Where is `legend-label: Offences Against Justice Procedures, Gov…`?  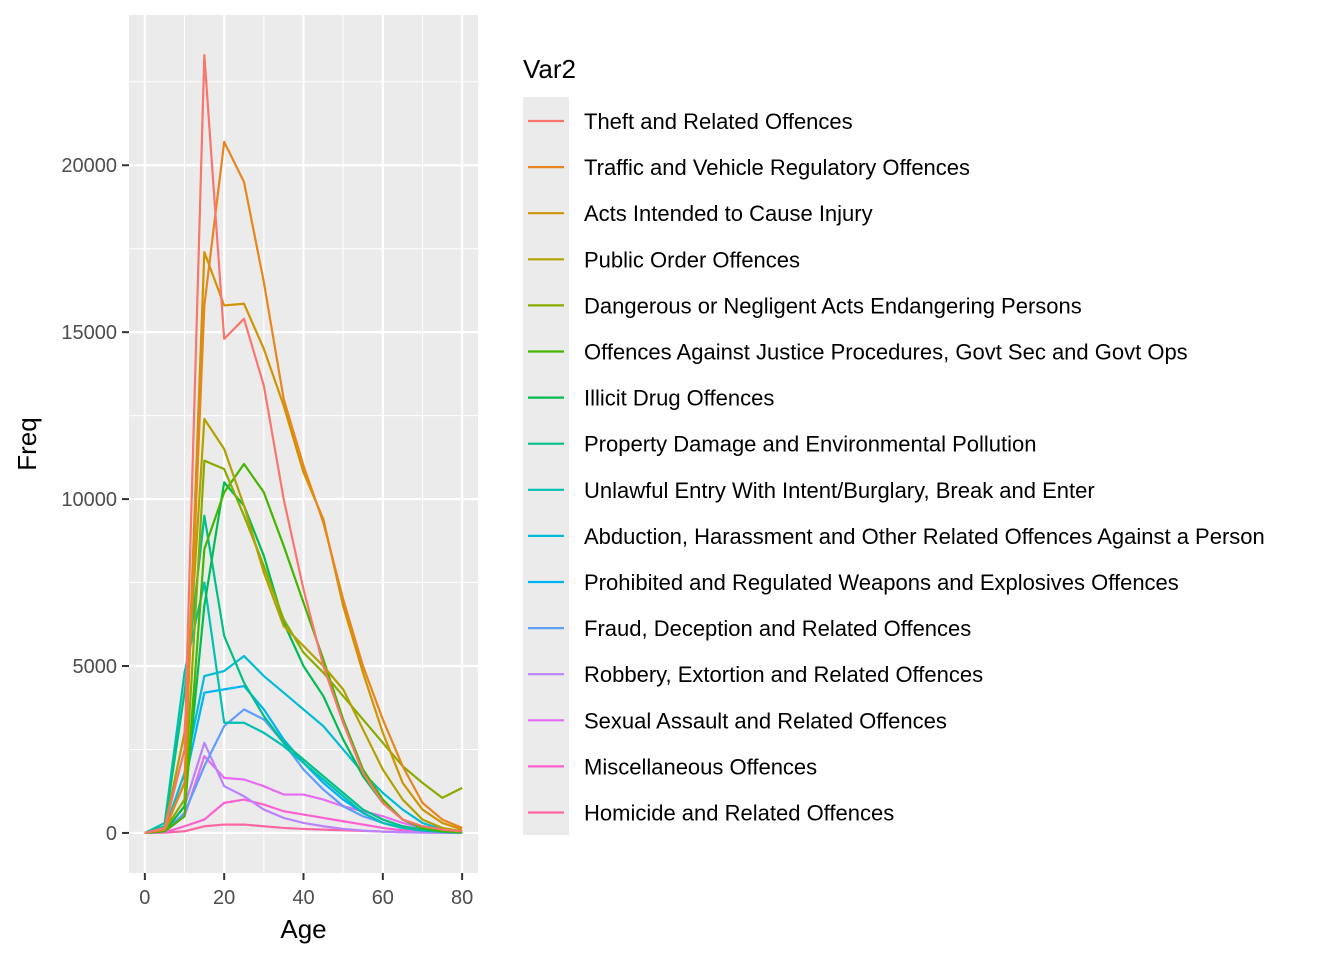 legend-label: Offences Against Justice Procedures, Gov… is located at coordinates (886, 352).